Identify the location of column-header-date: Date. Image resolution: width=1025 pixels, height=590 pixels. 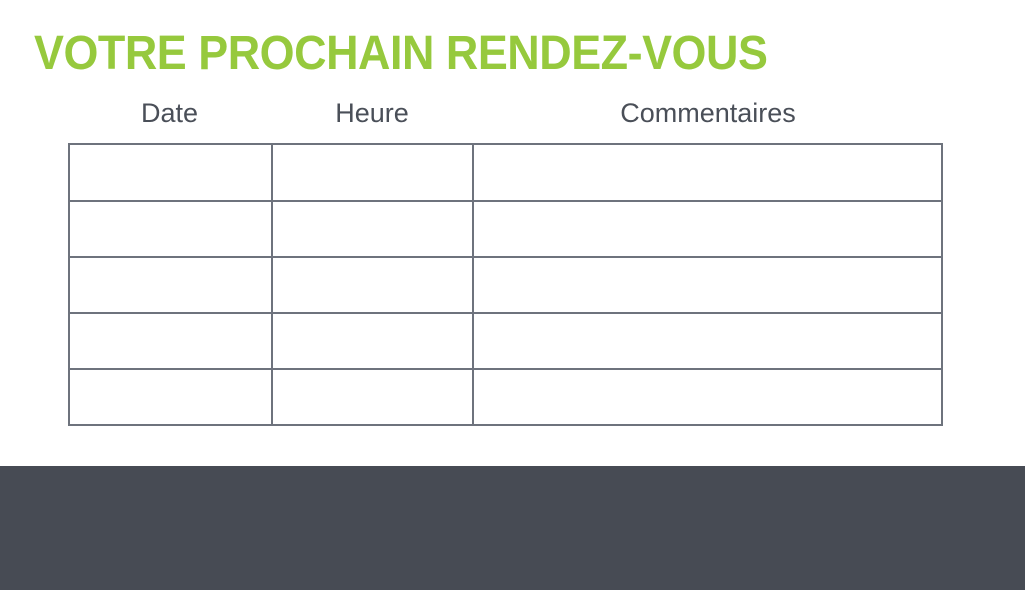
(169, 113).